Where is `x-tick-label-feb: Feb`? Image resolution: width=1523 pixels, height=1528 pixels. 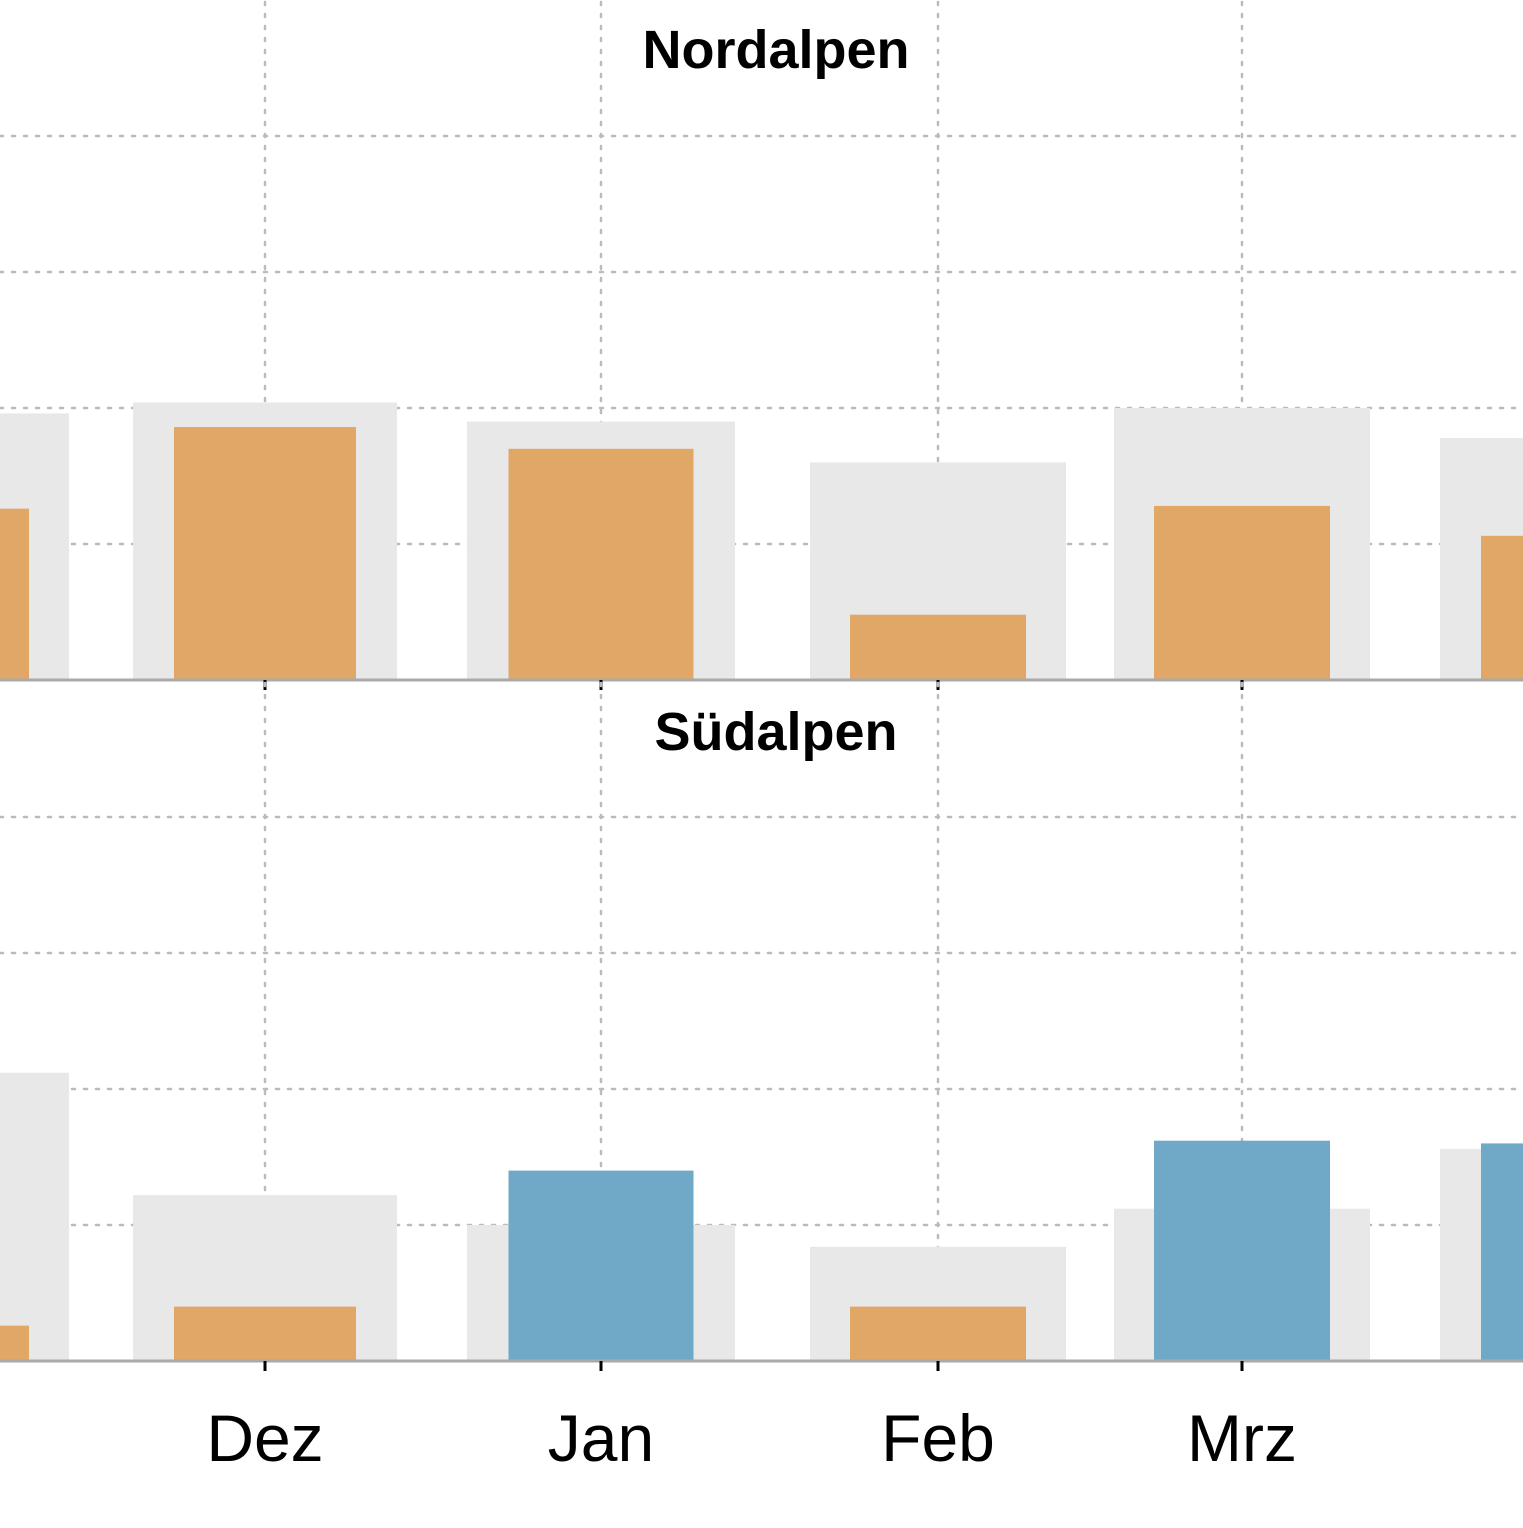
x-tick-label-feb: Feb is located at coordinates (938, 1438).